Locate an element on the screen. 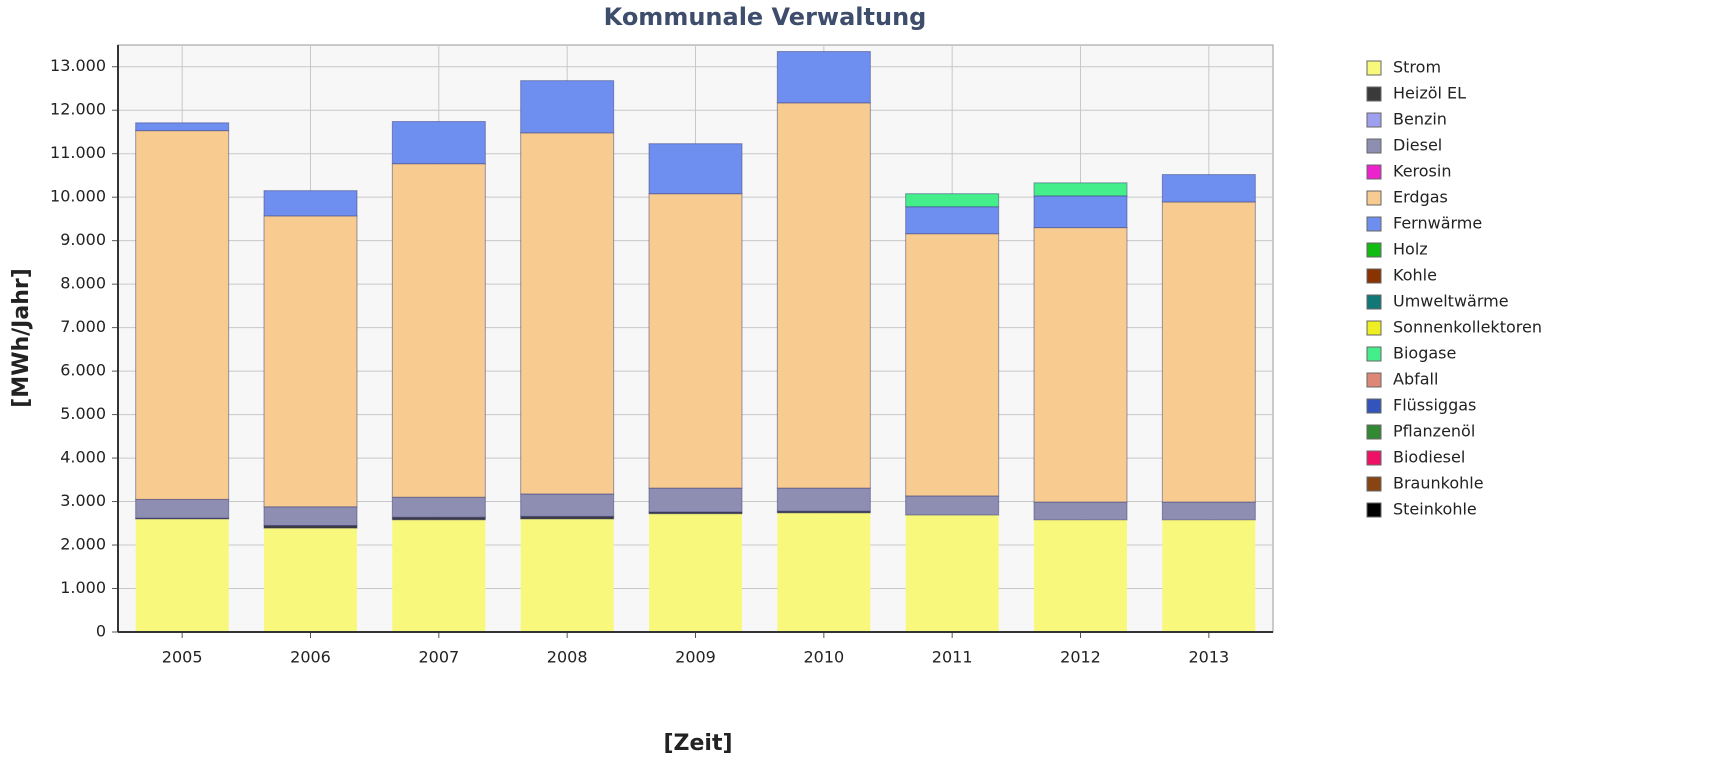 The image size is (1734, 777). legend-label: Flüssiggas is located at coordinates (1434, 405).